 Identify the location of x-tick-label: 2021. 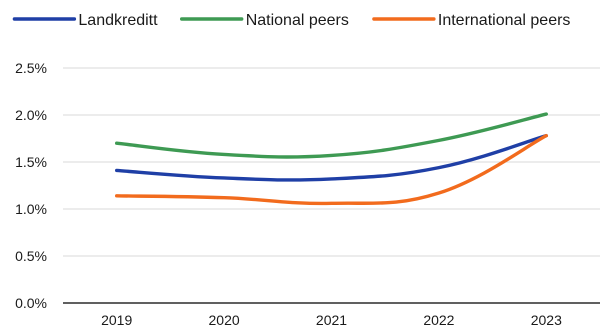
(331, 320).